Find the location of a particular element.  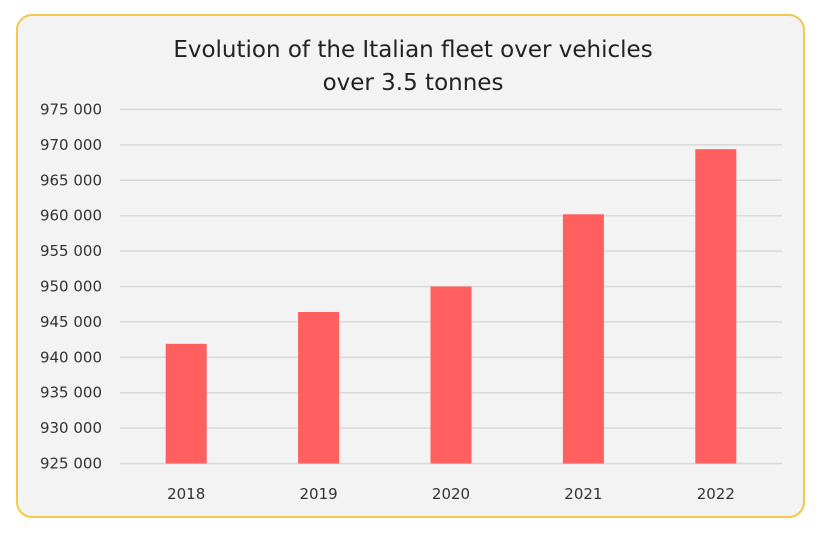

y-tick-label: 960 000 is located at coordinates (71, 216).